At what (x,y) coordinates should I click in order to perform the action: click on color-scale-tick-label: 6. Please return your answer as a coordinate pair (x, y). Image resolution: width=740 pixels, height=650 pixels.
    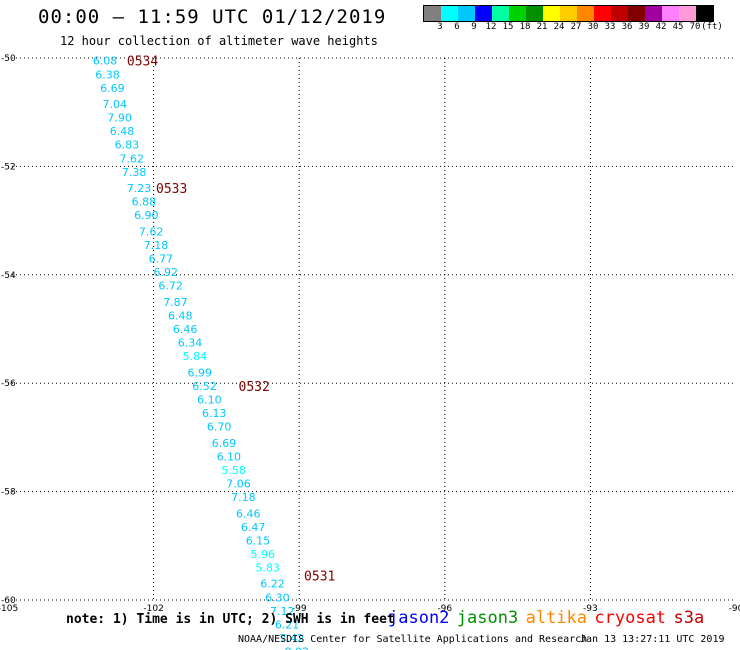
    Looking at the image, I should click on (457, 27).